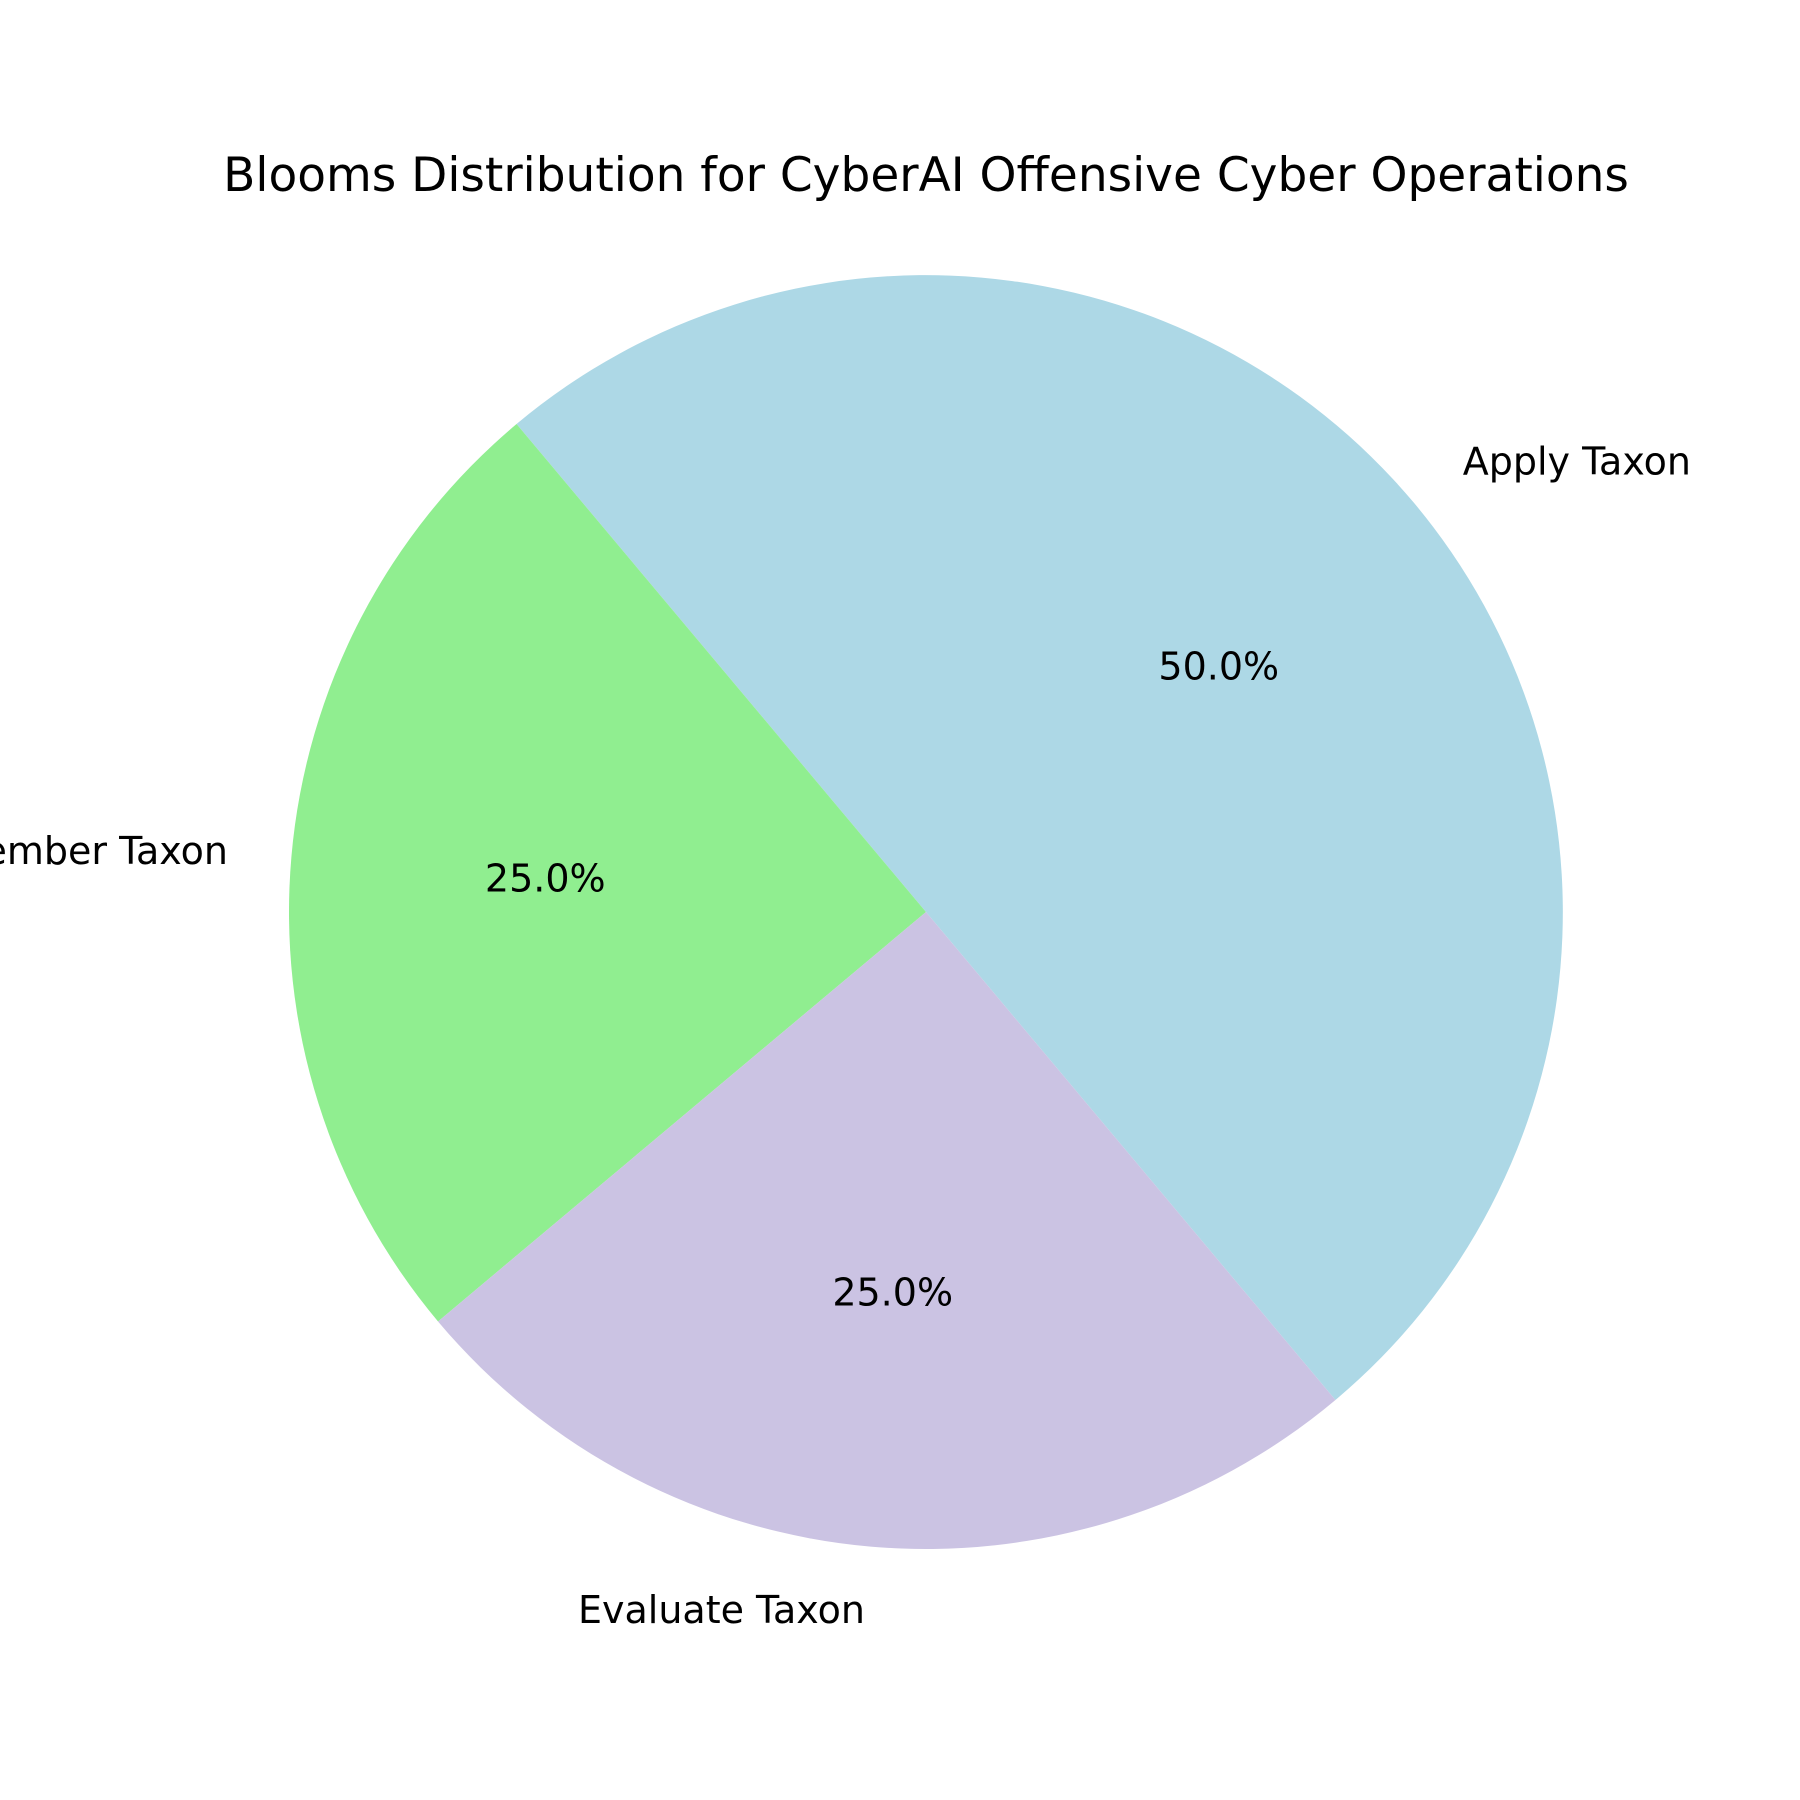 This screenshot has width=1800, height=1800. Describe the element at coordinates (1577, 462) in the screenshot. I see `pie-category-label: Apply Taxon` at that location.